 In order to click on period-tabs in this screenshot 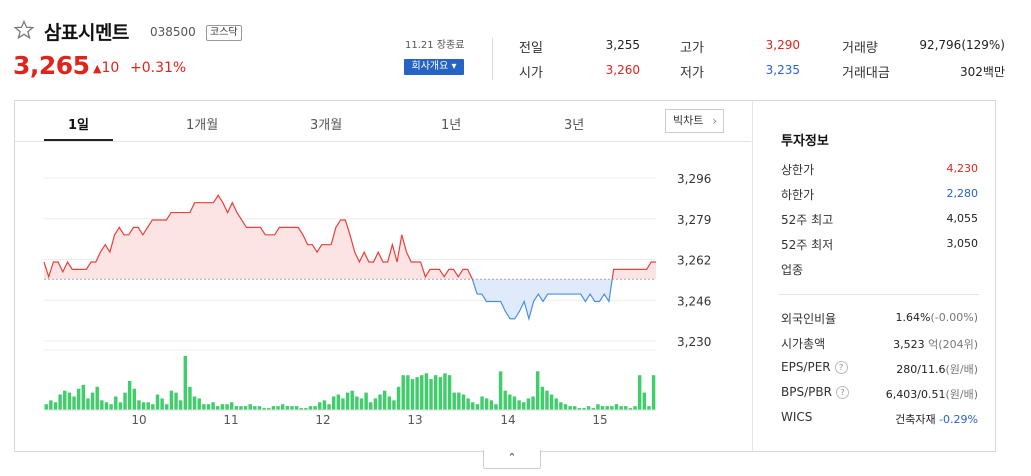, I will do `click(383, 121)`.